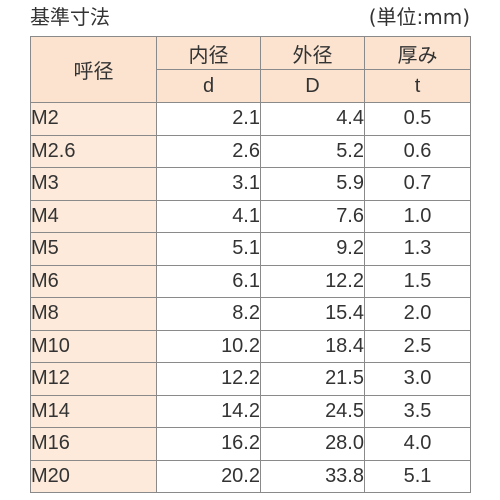 Image resolution: width=500 pixels, height=500 pixels. What do you see at coordinates (417, 216) in the screenshot?
I see `cell-thickness: 1.0` at bounding box center [417, 216].